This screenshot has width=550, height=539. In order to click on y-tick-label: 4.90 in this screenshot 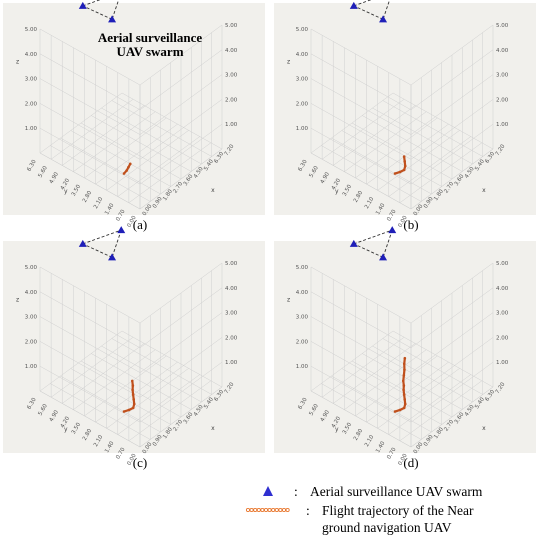, I will do `click(55, 178)`.